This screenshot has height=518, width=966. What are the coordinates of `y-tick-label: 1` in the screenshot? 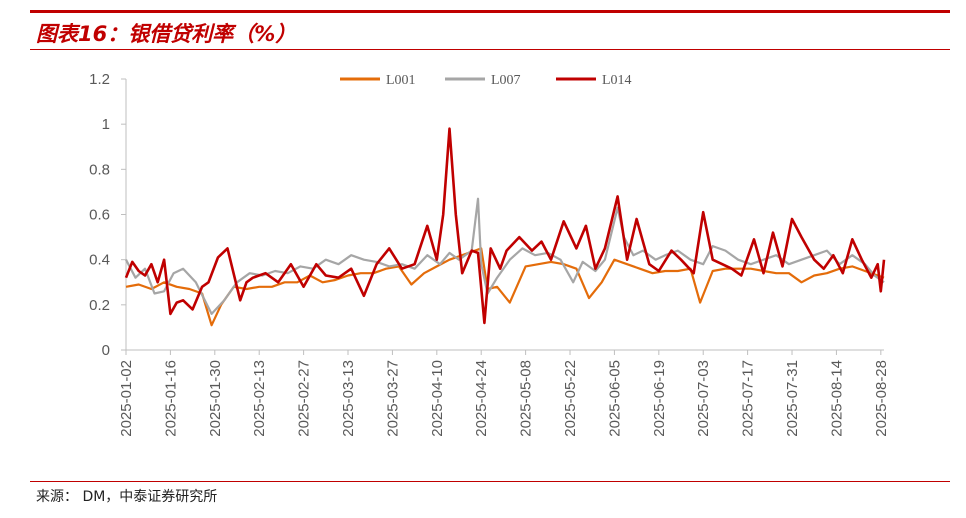 It's located at (106, 124).